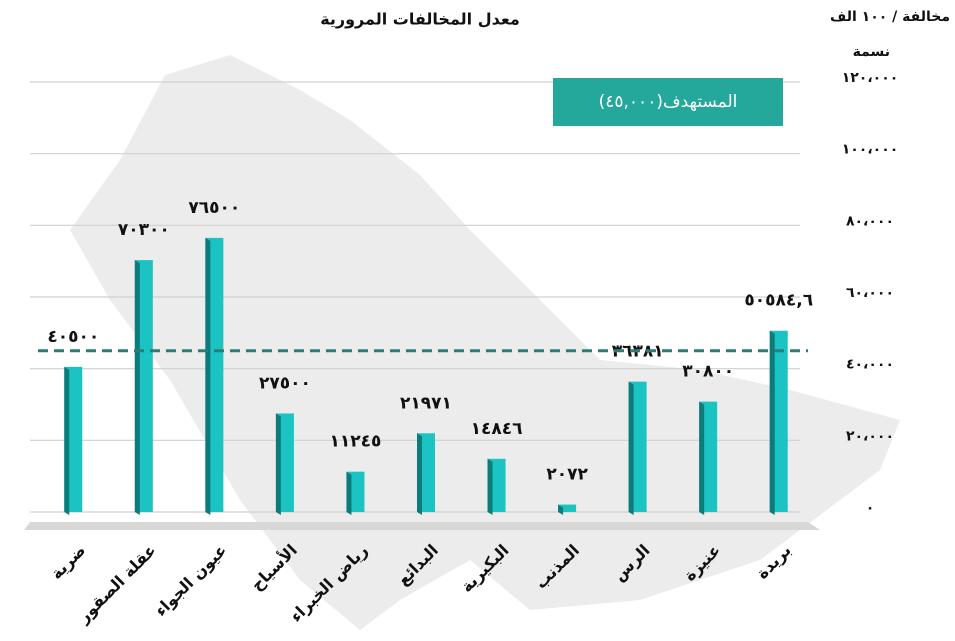 This screenshot has width=955, height=641. What do you see at coordinates (567, 508) in the screenshot?
I see `bar` at bounding box center [567, 508].